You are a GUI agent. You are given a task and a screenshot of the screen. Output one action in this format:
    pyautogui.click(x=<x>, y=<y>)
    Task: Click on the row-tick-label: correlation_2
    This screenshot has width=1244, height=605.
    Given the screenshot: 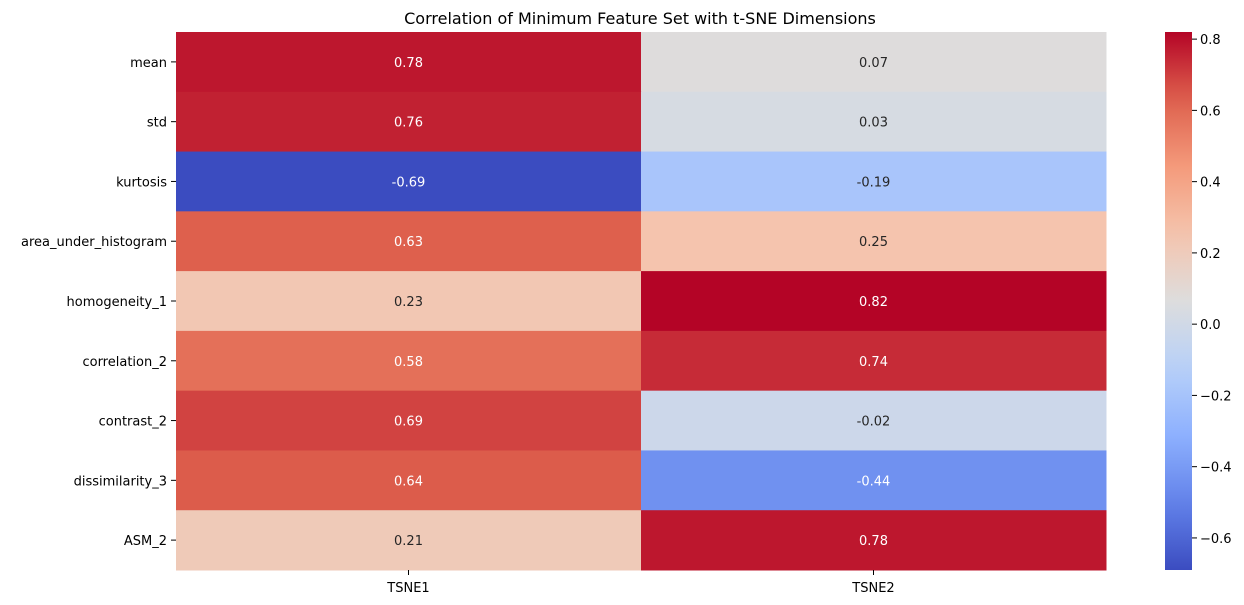 What is the action you would take?
    pyautogui.click(x=124, y=362)
    